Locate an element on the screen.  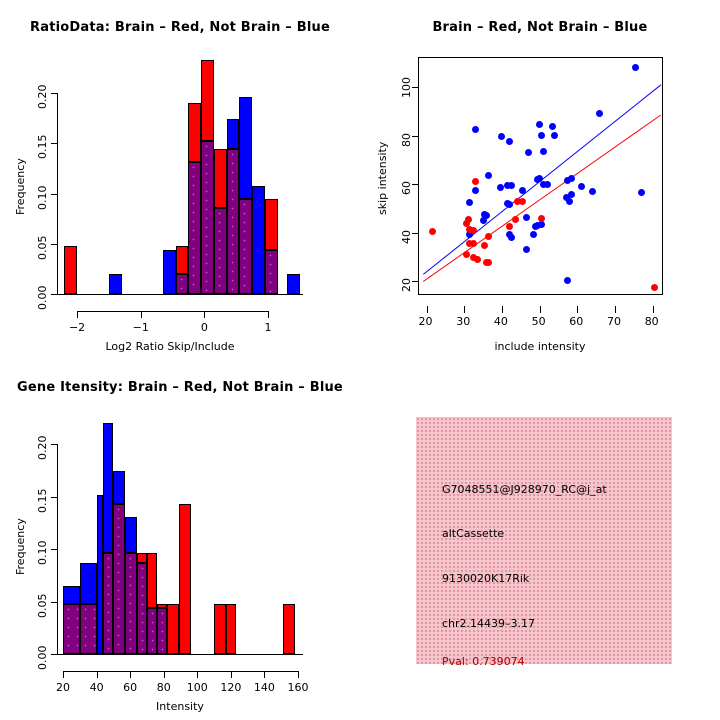
hist-yticklabel: 0.05 is located at coordinates (42, 605).